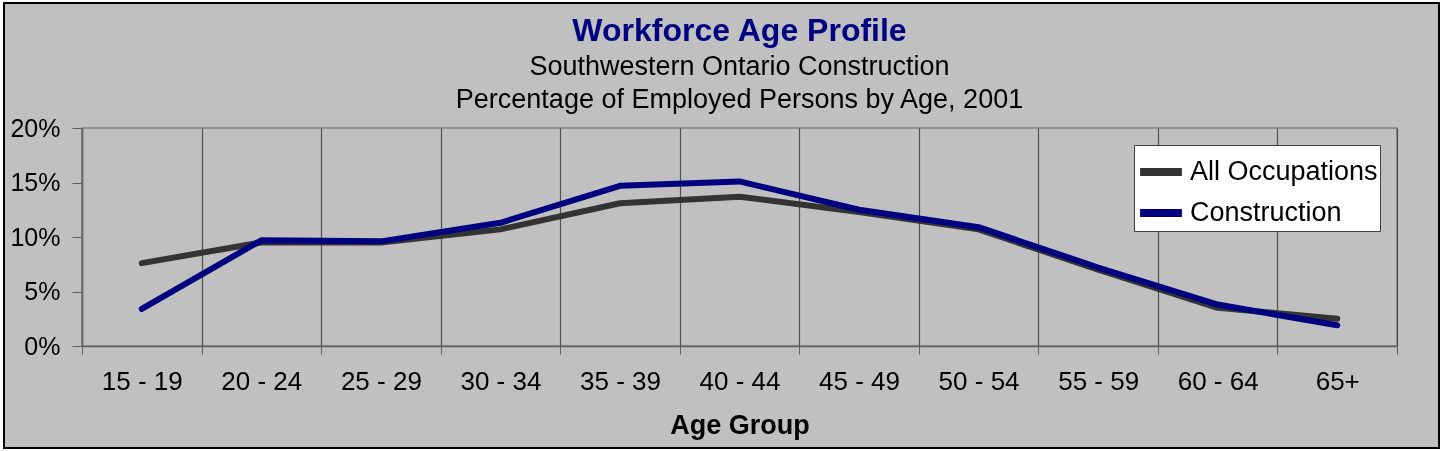 The width and height of the screenshot is (1443, 451). I want to click on chart-subtitle: Southwestern Ontario Construction Percentage of Employed Persons by Age, 2001, so click(739, 82).